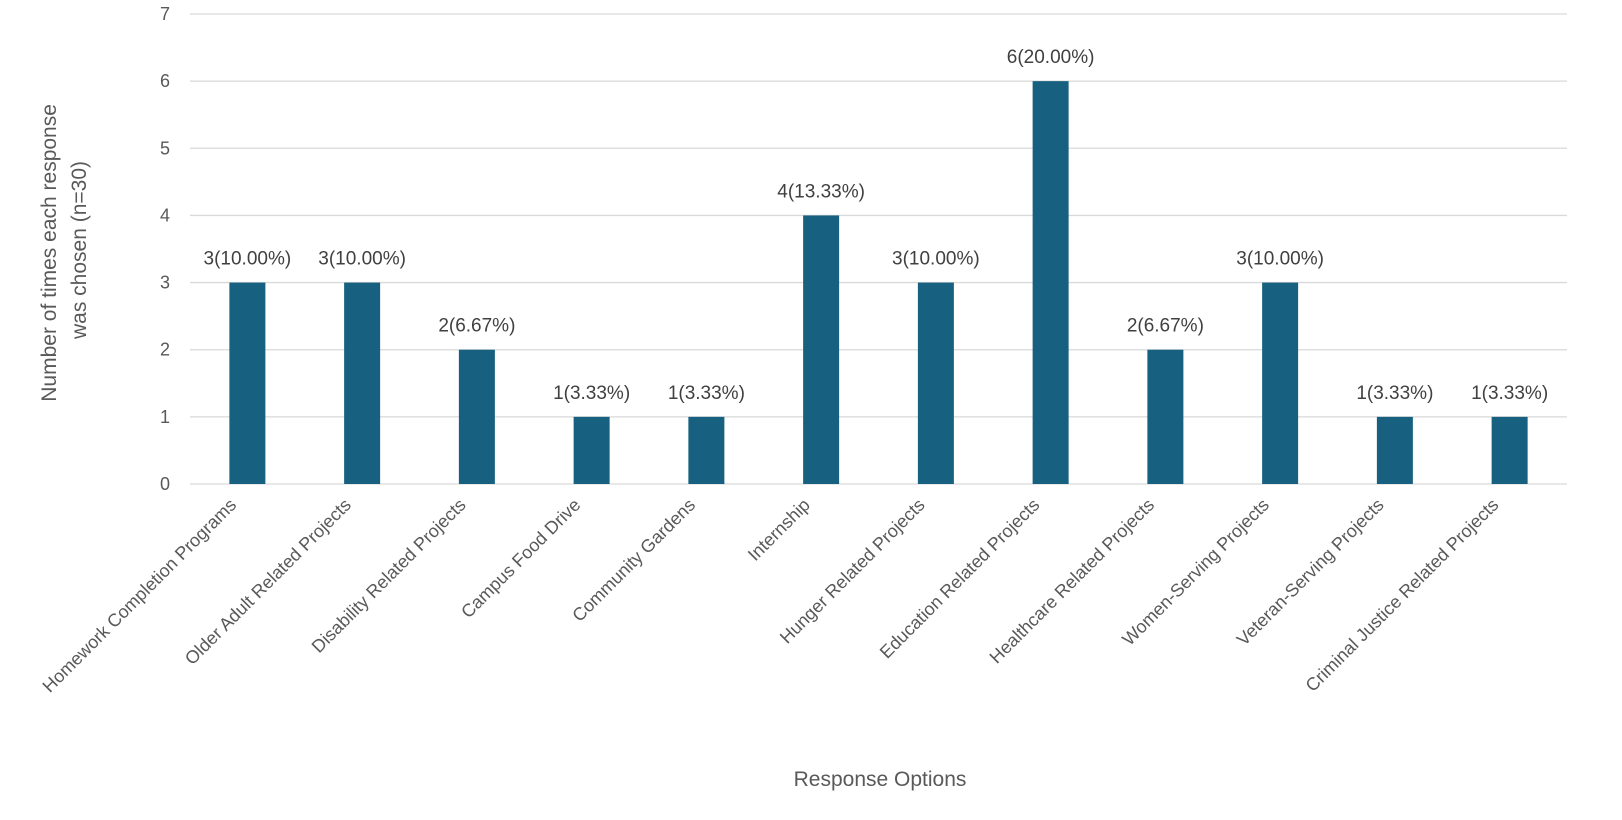 The height and width of the screenshot is (820, 1622). Describe the element at coordinates (779, 530) in the screenshot. I see `x-category-label: Internship` at that location.